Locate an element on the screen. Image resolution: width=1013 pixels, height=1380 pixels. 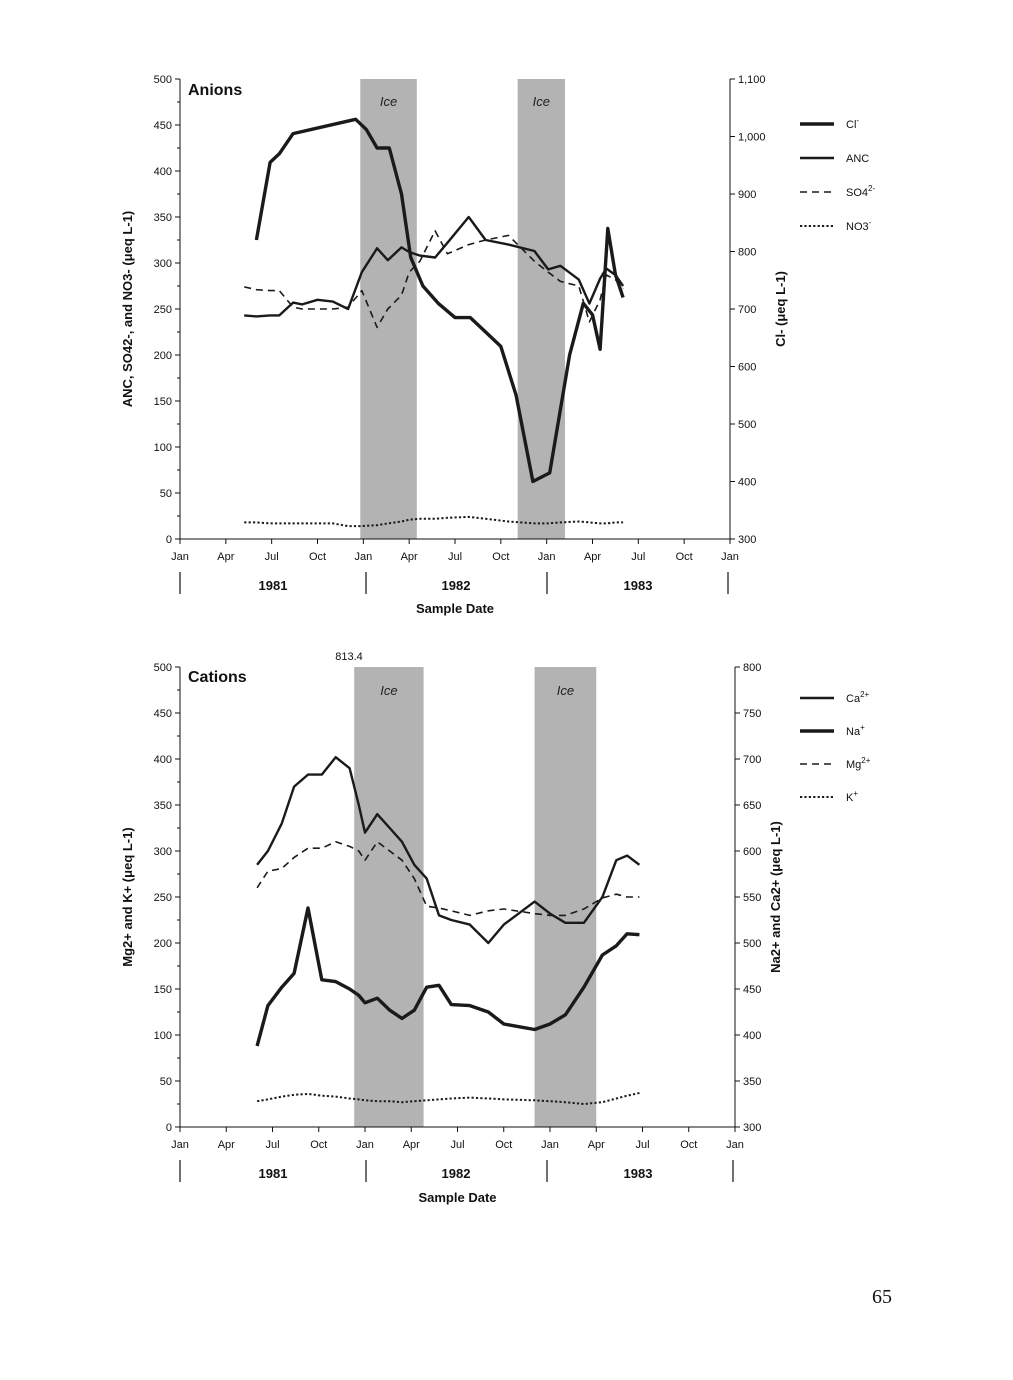
x-axis-title: Sample Date is located at coordinates (455, 608).